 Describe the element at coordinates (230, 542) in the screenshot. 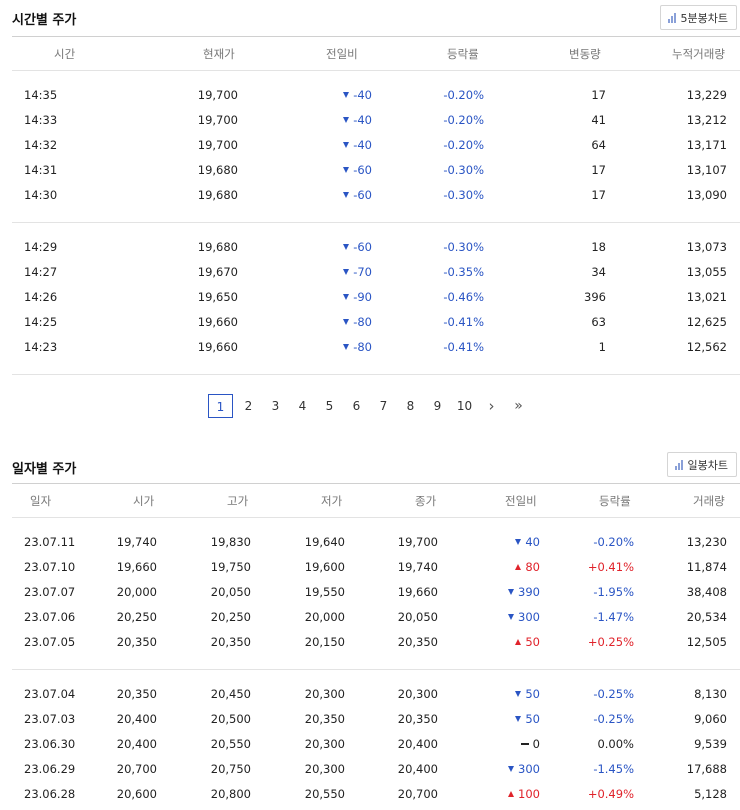

I see `cell-high: 19,830` at that location.